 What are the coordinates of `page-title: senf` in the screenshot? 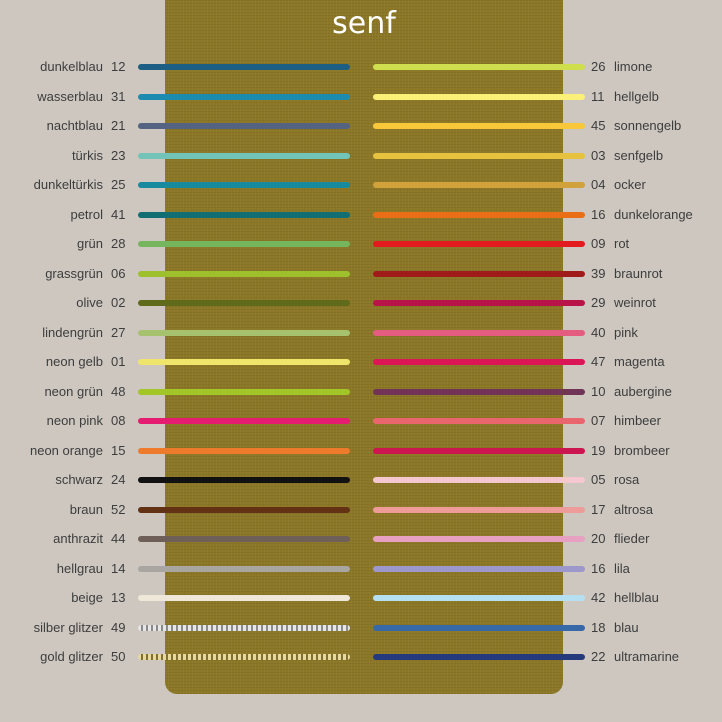 It's located at (364, 23).